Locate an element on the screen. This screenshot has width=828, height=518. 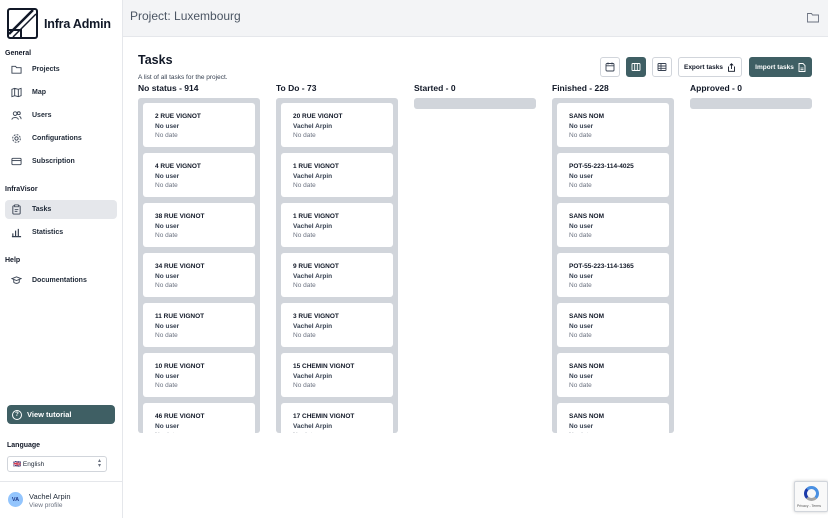
column-title: To Do - 73 is located at coordinates (296, 88).